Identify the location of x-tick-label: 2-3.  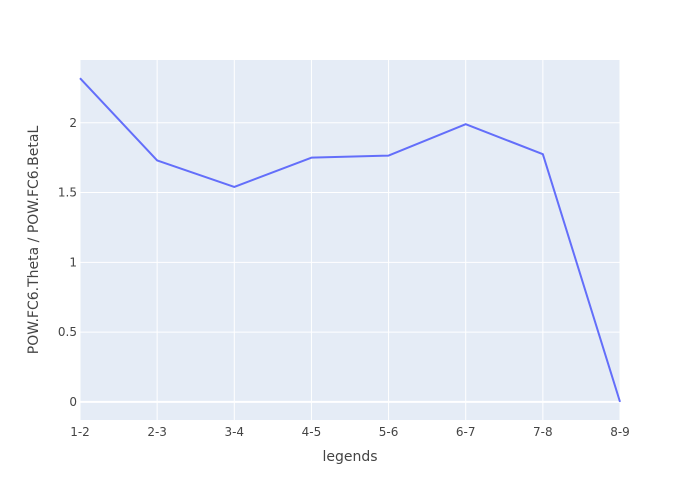
(157, 432).